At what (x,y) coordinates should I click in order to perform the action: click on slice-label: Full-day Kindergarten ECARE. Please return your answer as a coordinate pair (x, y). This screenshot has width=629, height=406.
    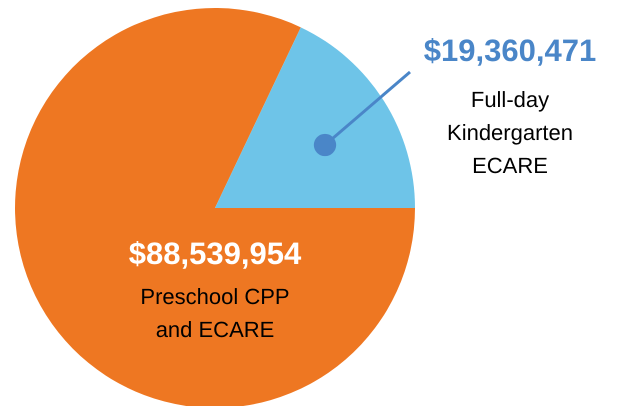
    Looking at the image, I should click on (510, 132).